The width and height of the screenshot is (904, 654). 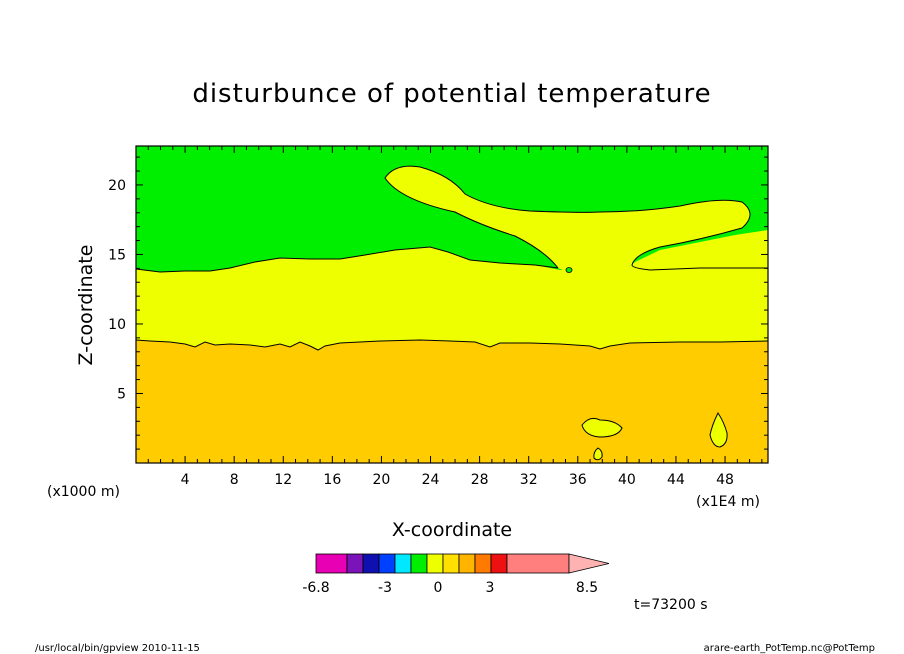 I want to click on colorbar-arrow, so click(x=589, y=563).